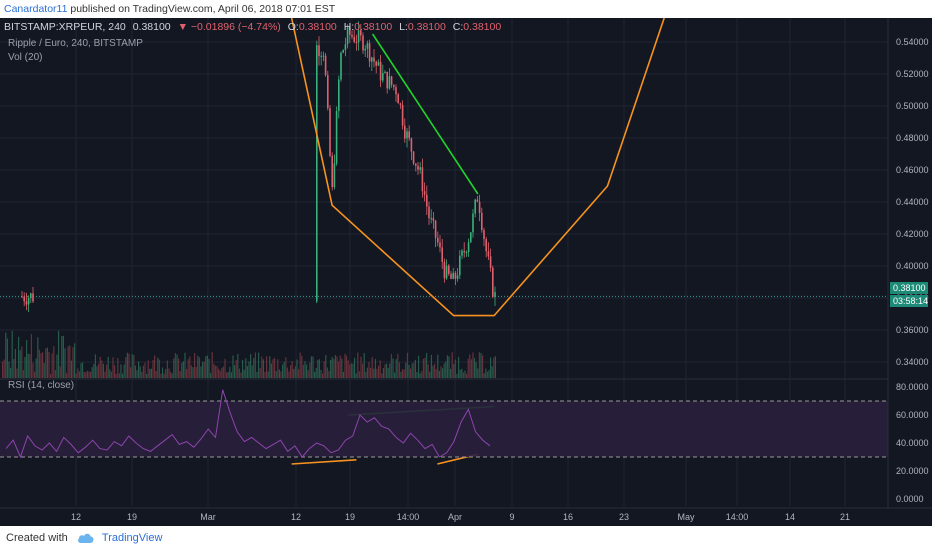 This screenshot has height=550, width=932. I want to click on rsi-tick-label: 0.0000, so click(910, 499).